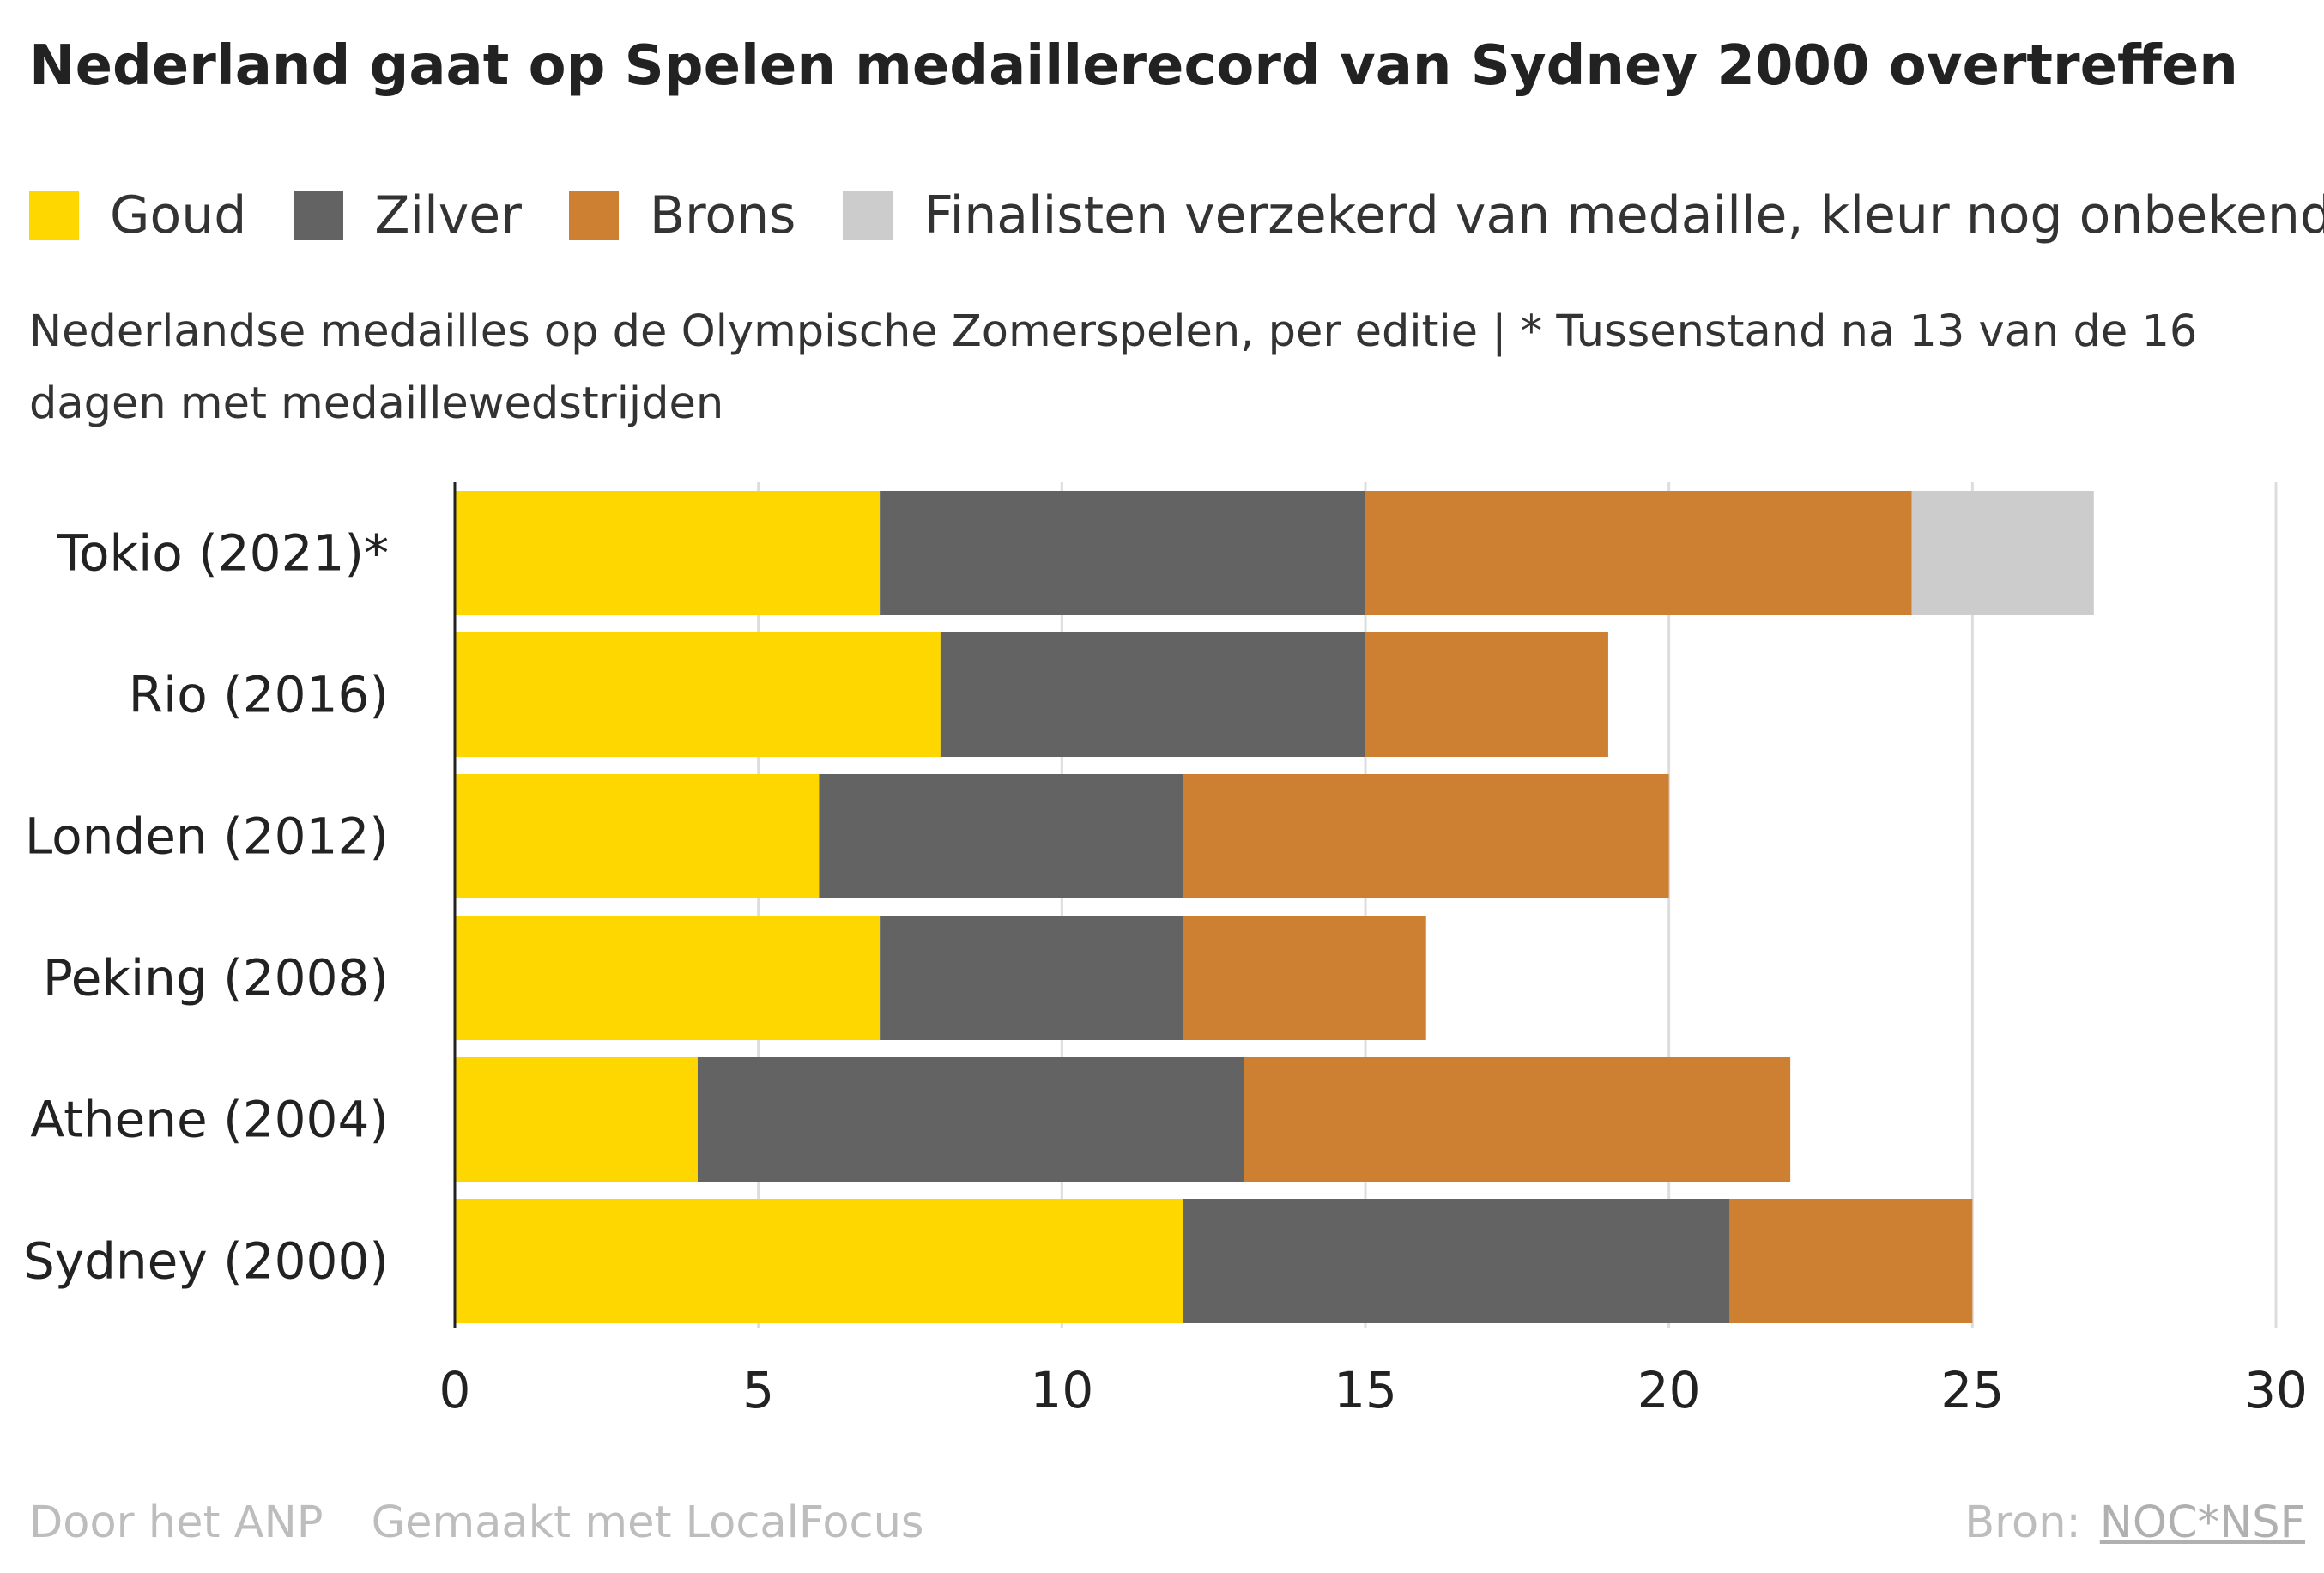  Describe the element at coordinates (1365, 1390) in the screenshot. I see `x-tick-label: 15` at that location.